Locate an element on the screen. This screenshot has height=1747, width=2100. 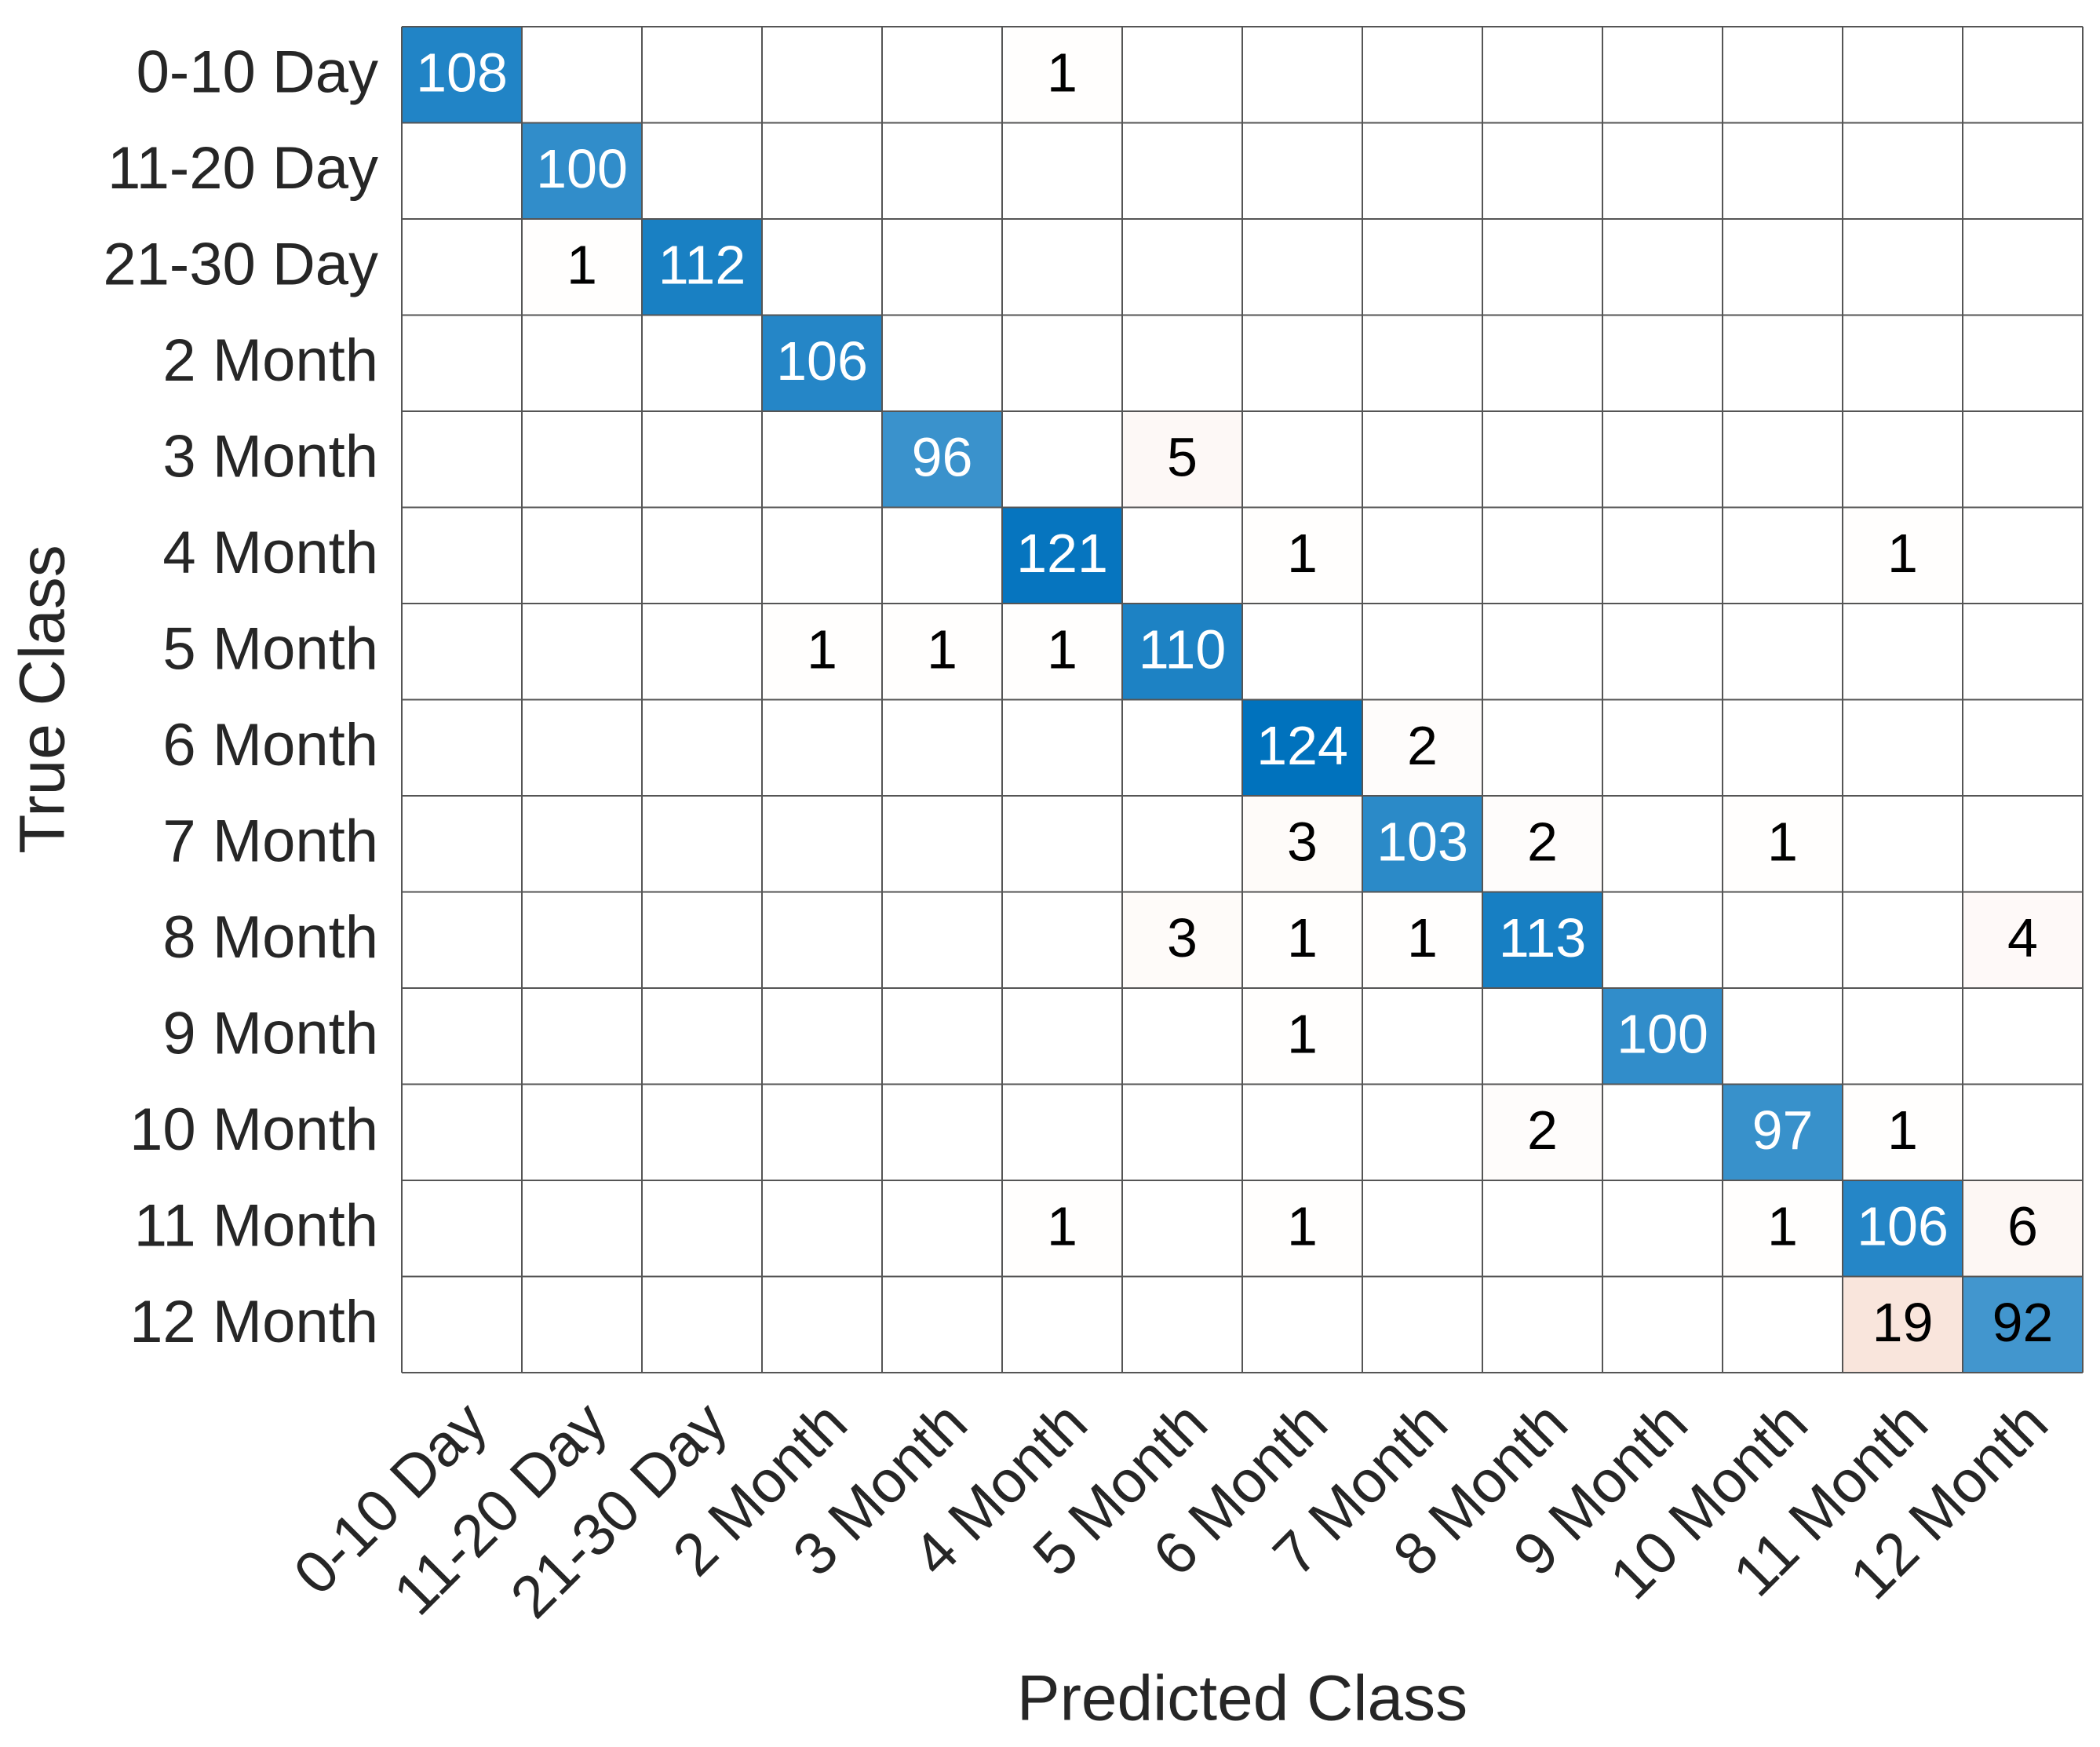
cell-value: 124 is located at coordinates (1302, 745).